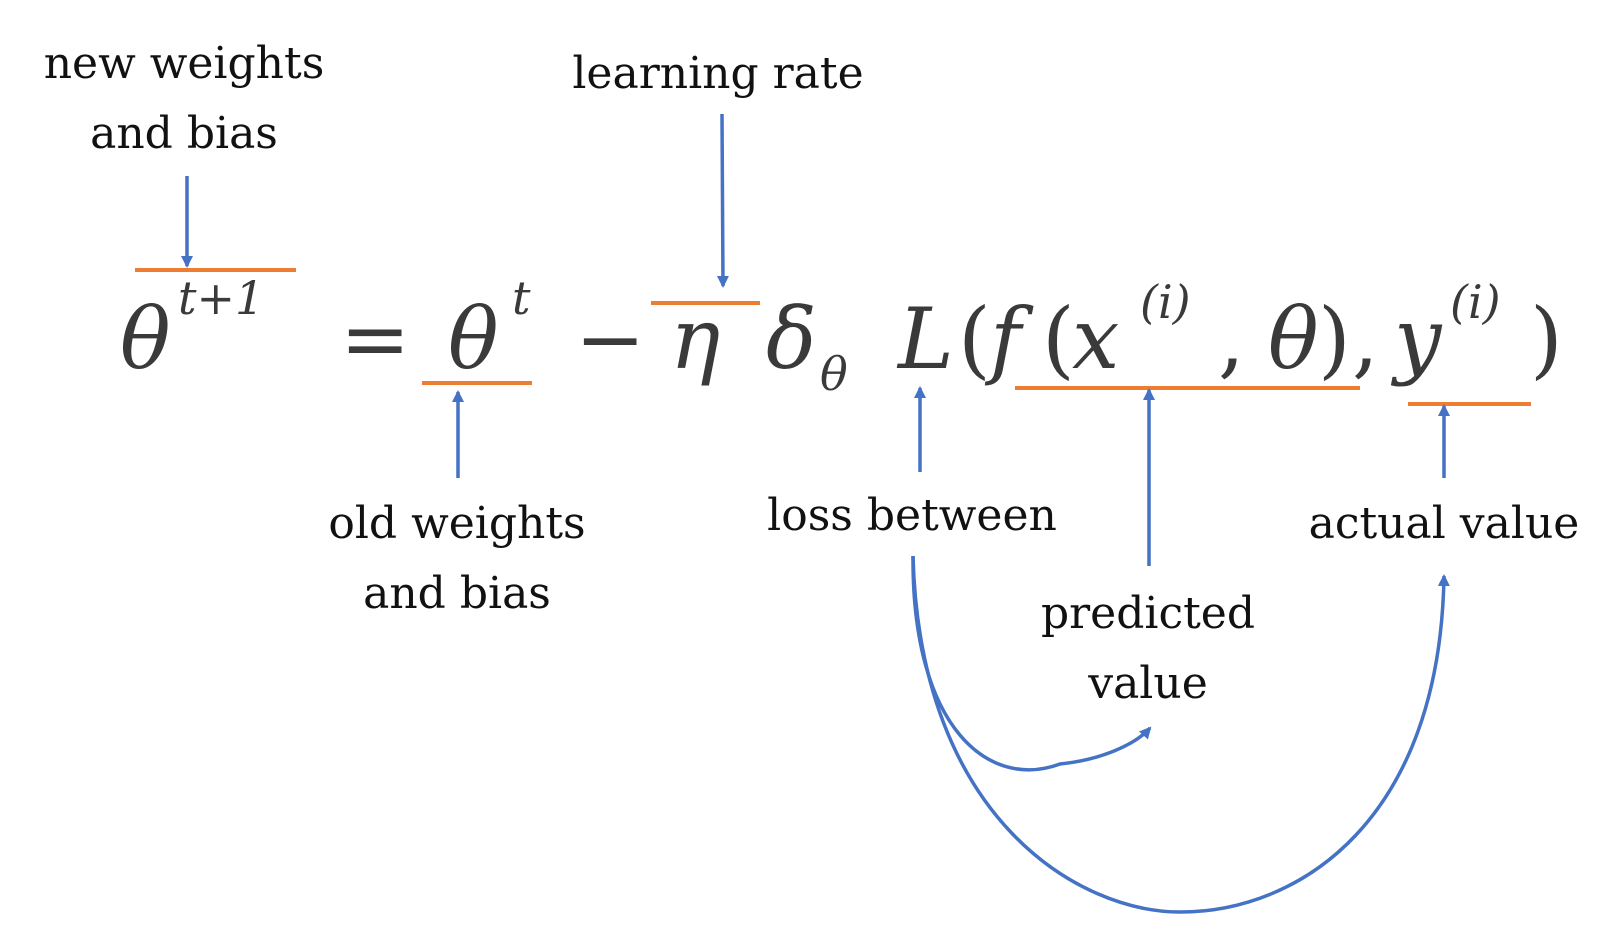 This screenshot has height=936, width=1622. I want to click on theta-argument-symbol: θ, so click(1293, 339).